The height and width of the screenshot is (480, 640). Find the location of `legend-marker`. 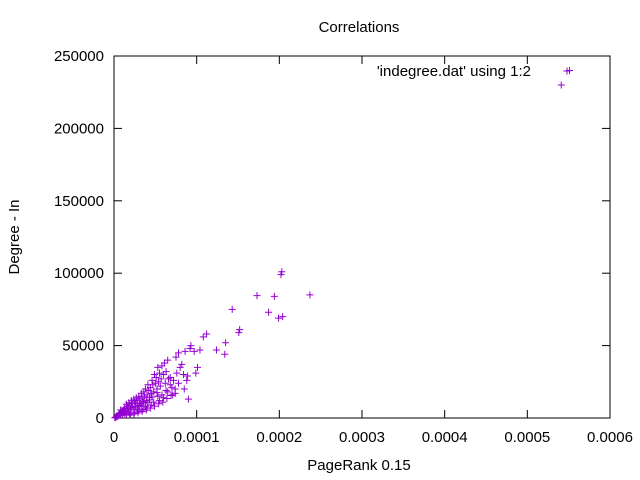

legend-marker is located at coordinates (567, 71).